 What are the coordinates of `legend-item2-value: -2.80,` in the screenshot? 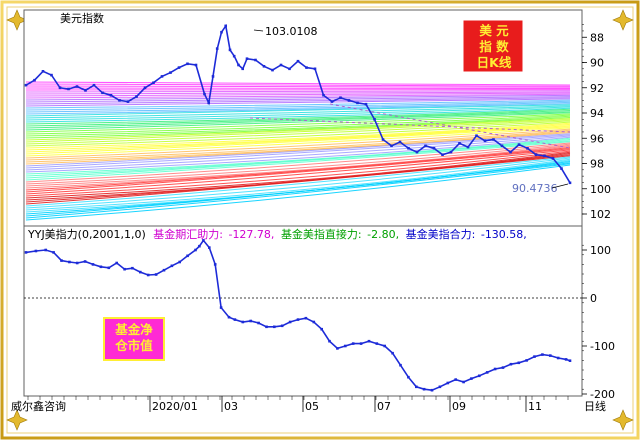 It's located at (383, 234).